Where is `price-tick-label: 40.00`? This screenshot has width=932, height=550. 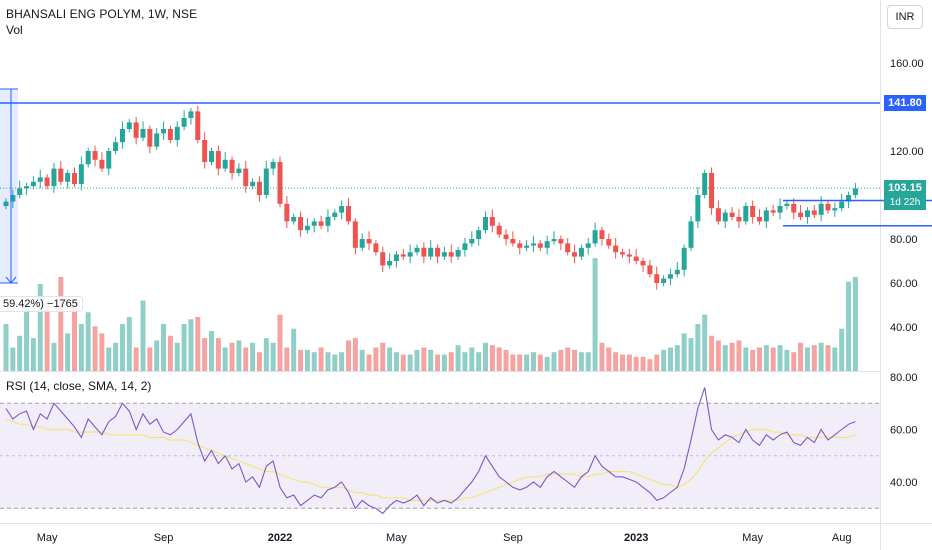 price-tick-label: 40.00 is located at coordinates (904, 328).